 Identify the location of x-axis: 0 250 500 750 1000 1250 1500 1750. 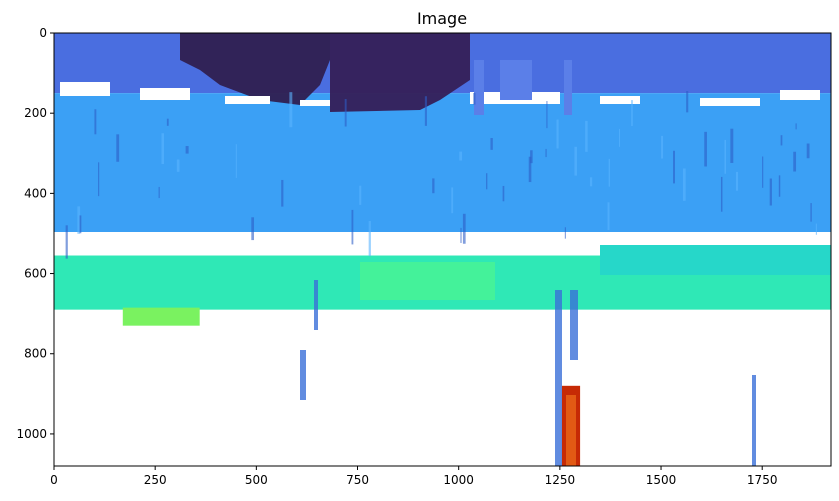
(413, 476).